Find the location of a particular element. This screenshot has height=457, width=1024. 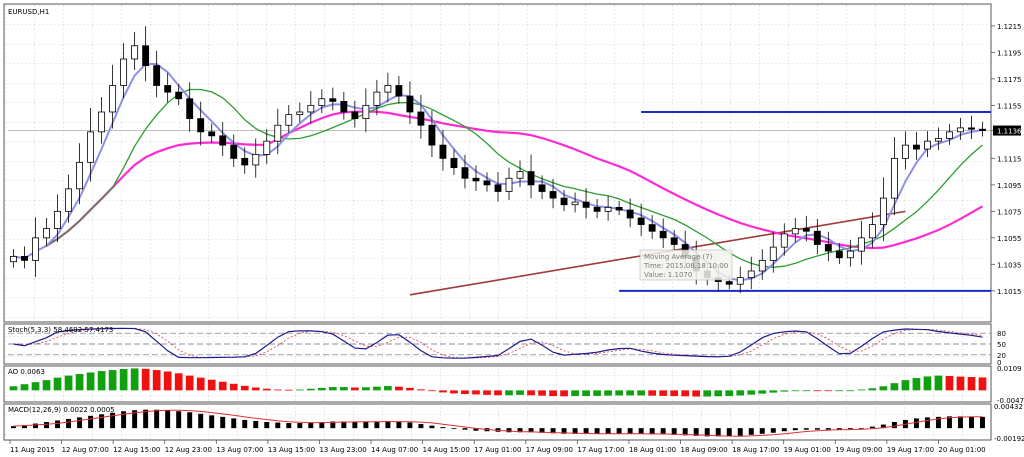

macd-signal is located at coordinates (498, 423).